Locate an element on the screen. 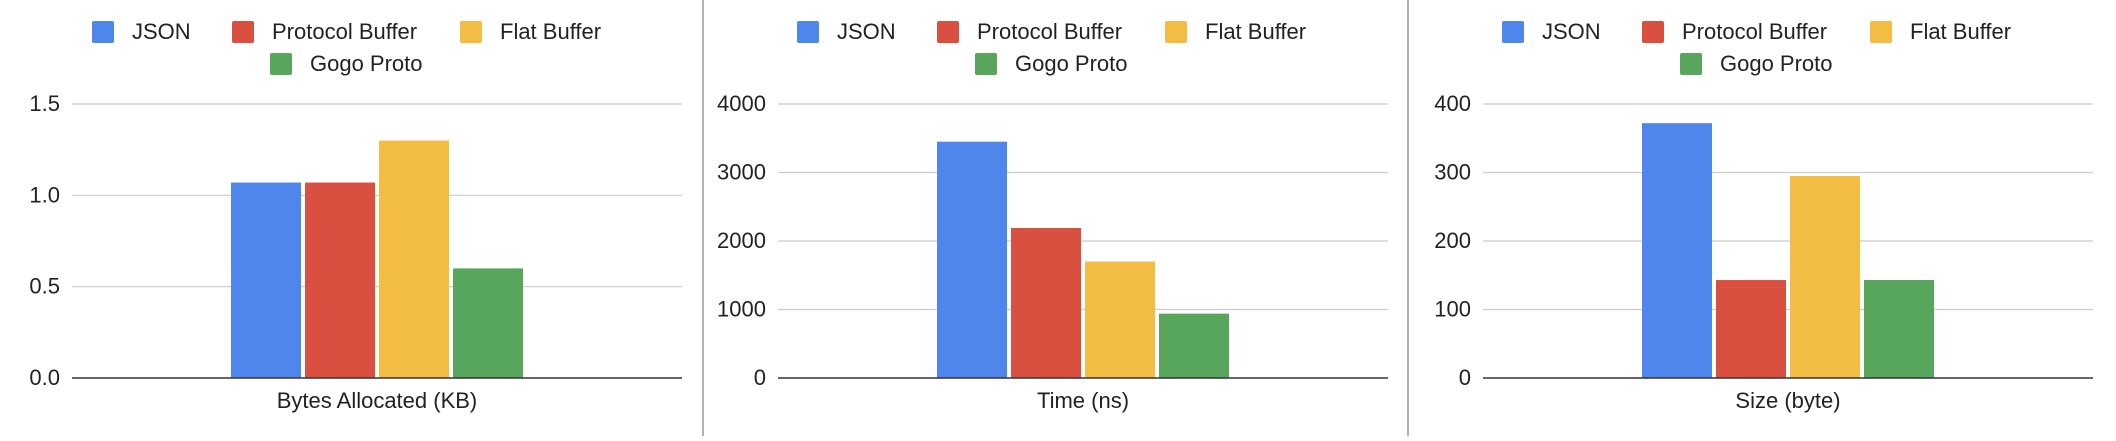 The width and height of the screenshot is (2116, 441). y-tick-label: 3000 is located at coordinates (741, 172).